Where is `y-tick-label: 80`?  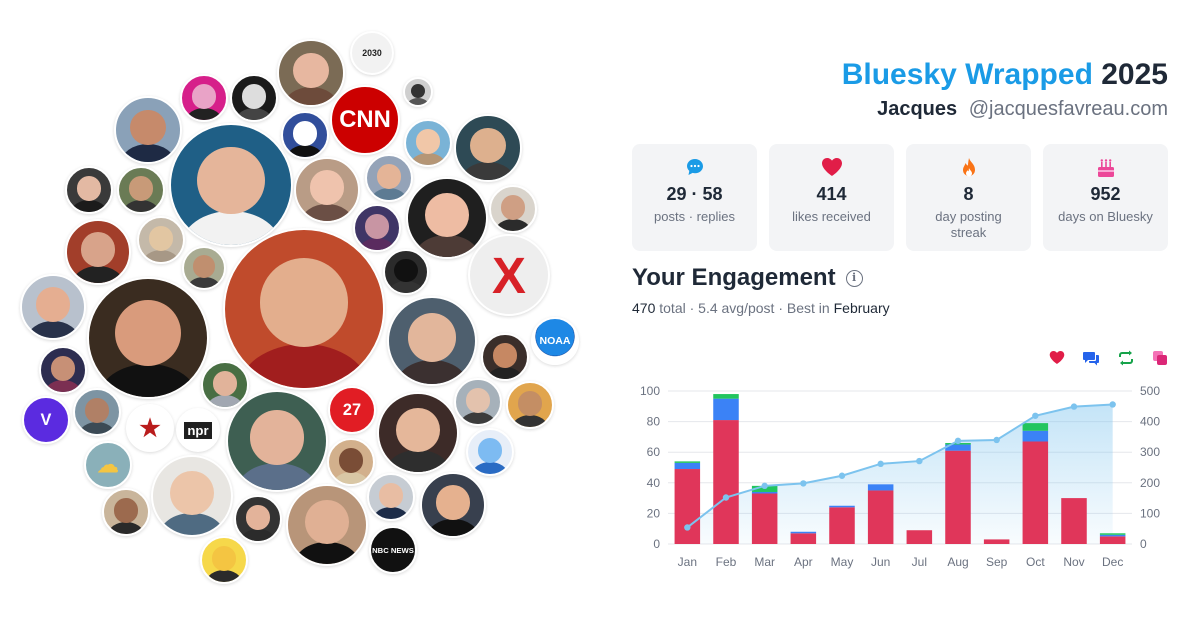
y-tick-label: 80 is located at coordinates (654, 422).